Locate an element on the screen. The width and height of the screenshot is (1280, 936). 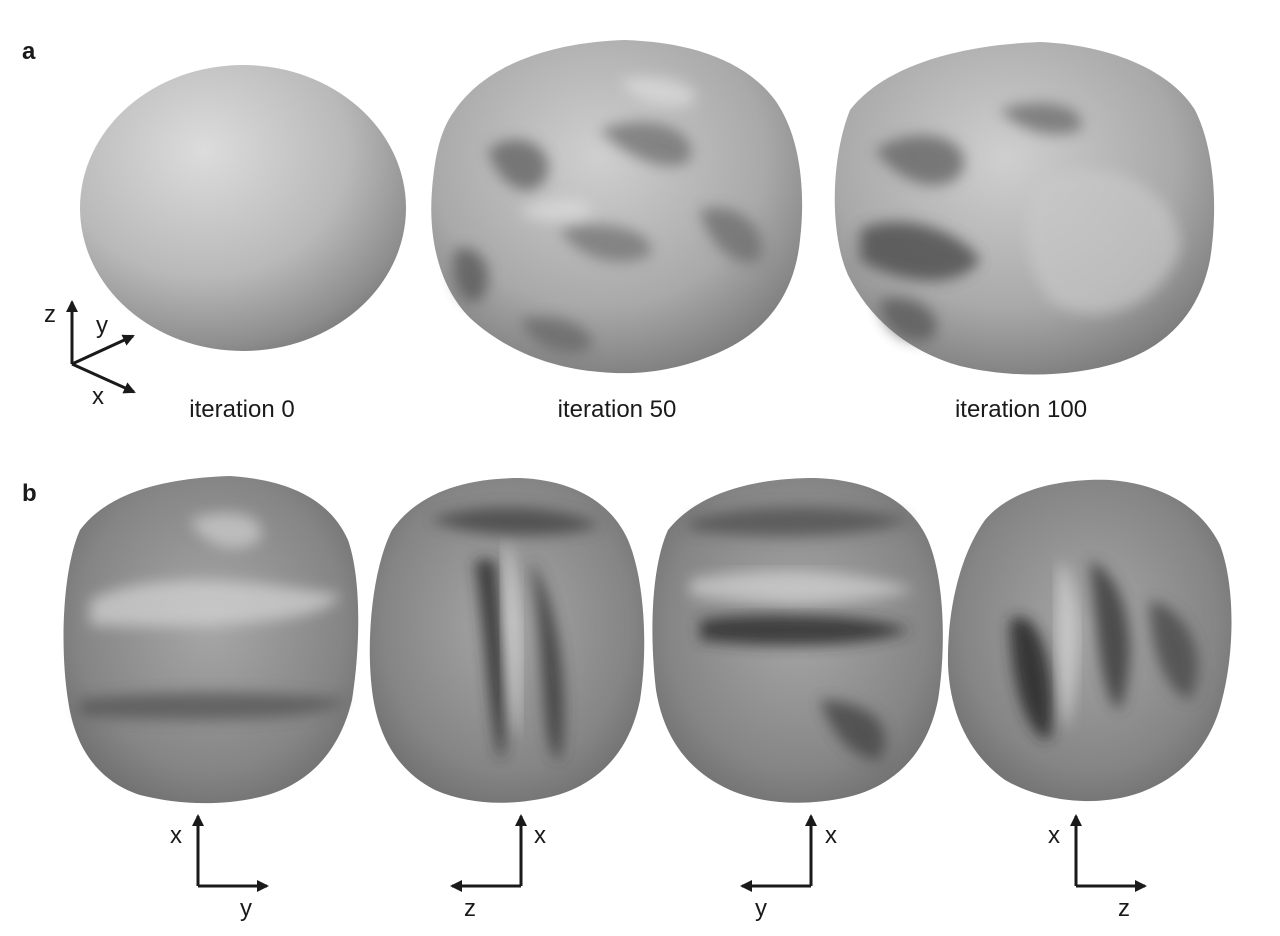
view-4-horizontal-label: z is located at coordinates (1124, 908).